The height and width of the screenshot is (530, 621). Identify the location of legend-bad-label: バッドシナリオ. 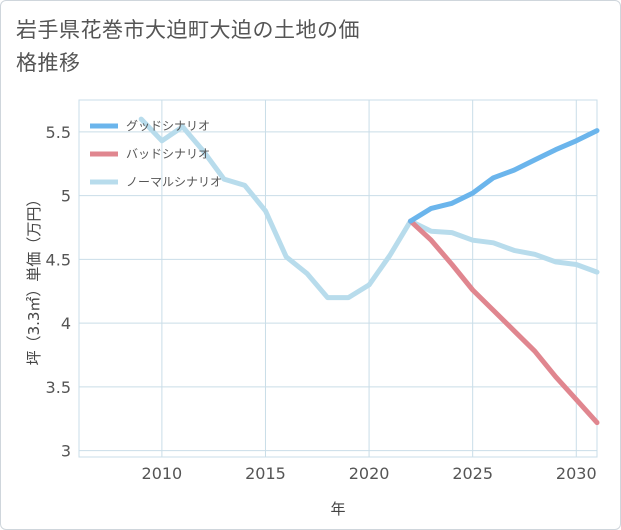
(168, 154).